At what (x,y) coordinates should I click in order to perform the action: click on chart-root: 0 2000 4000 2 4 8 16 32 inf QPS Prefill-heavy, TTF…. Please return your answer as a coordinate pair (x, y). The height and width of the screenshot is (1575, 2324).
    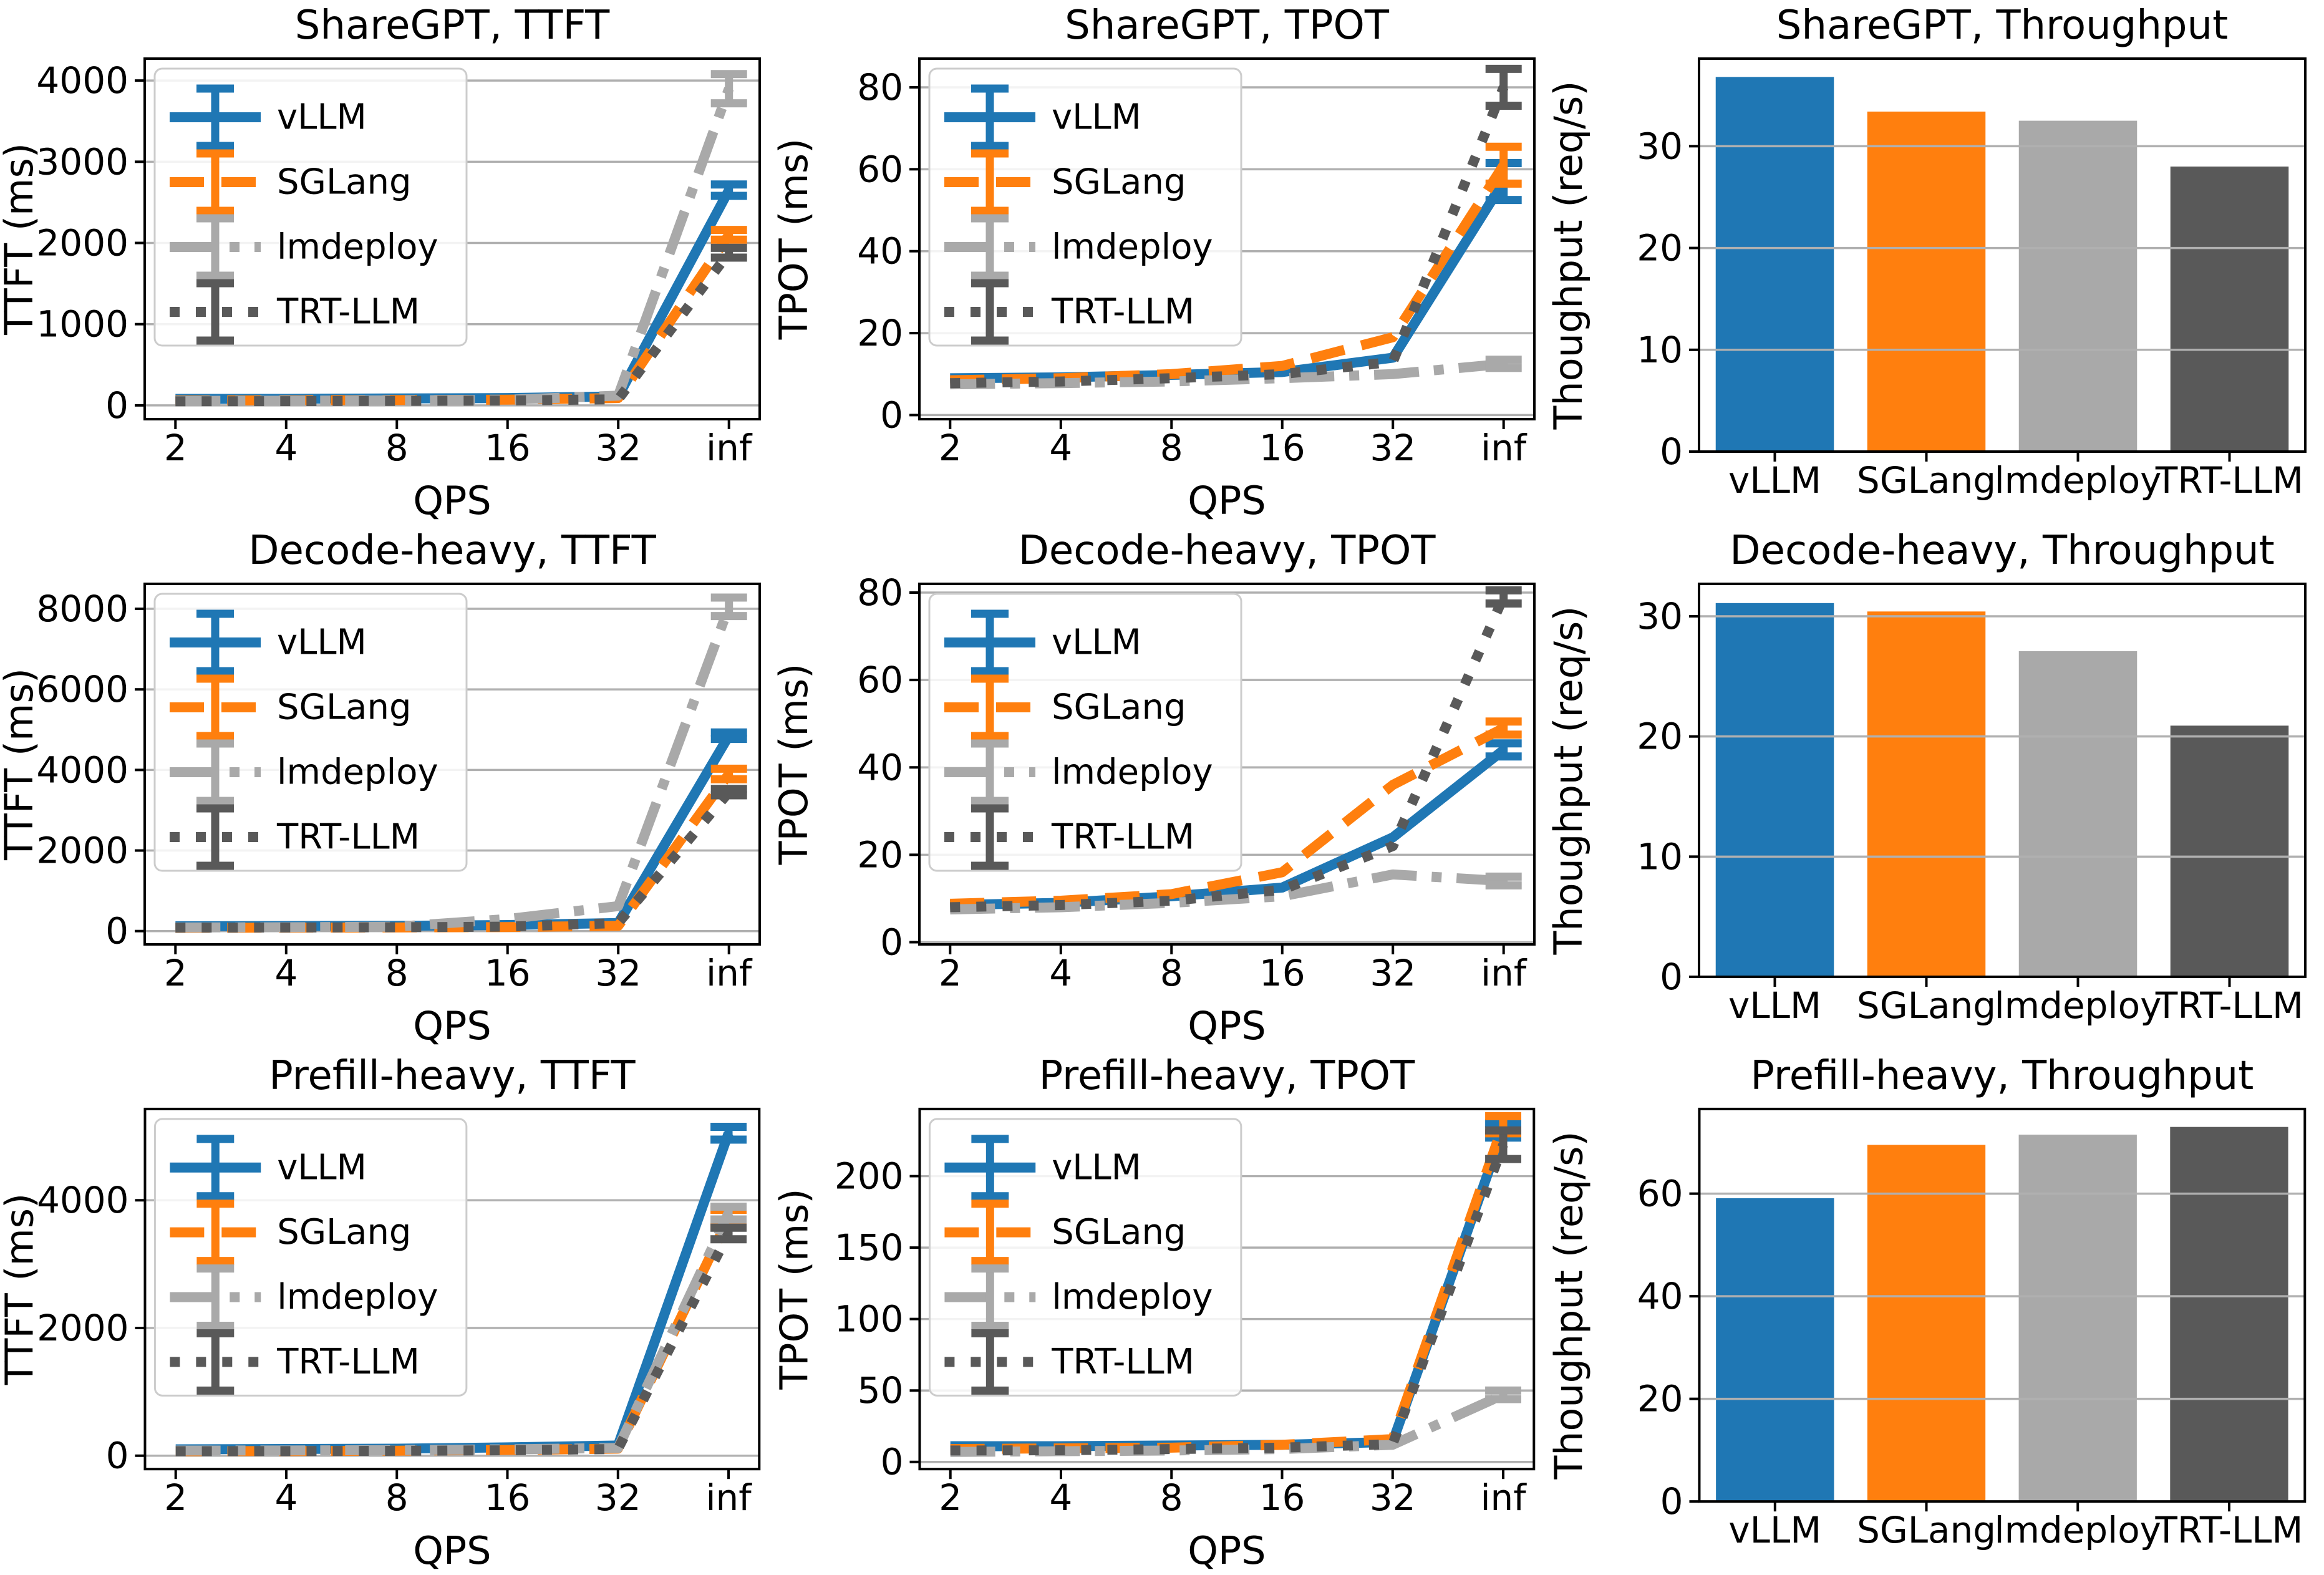
    Looking at the image, I should click on (380, 1313).